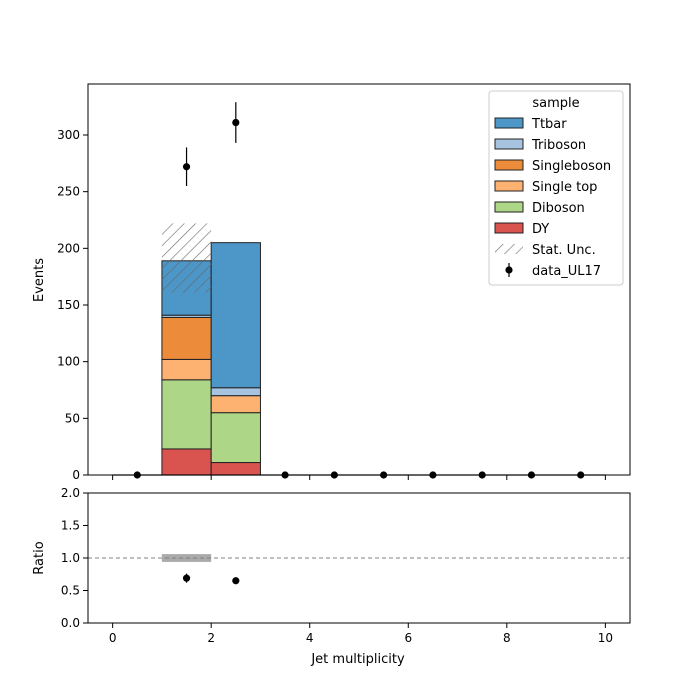 This screenshot has height=700, width=700. What do you see at coordinates (68, 248) in the screenshot?
I see `ytick-label: 200` at bounding box center [68, 248].